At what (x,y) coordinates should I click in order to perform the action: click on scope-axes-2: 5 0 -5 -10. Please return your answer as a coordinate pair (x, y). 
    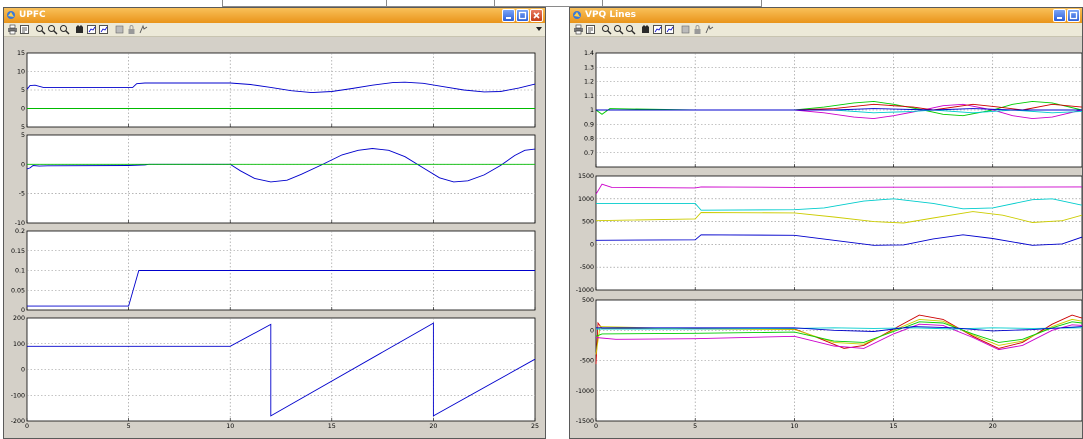
    Looking at the image, I should click on (275, 179).